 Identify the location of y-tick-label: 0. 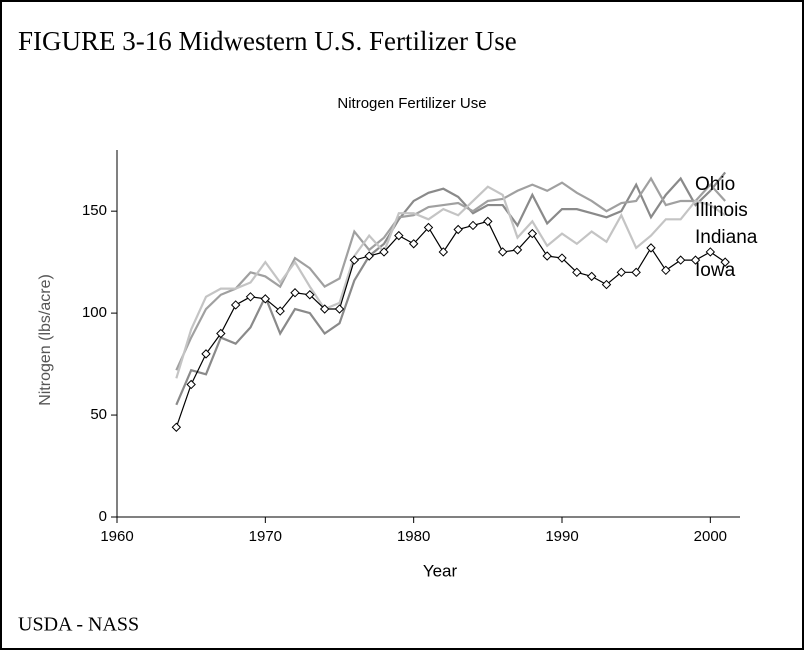
(103, 516).